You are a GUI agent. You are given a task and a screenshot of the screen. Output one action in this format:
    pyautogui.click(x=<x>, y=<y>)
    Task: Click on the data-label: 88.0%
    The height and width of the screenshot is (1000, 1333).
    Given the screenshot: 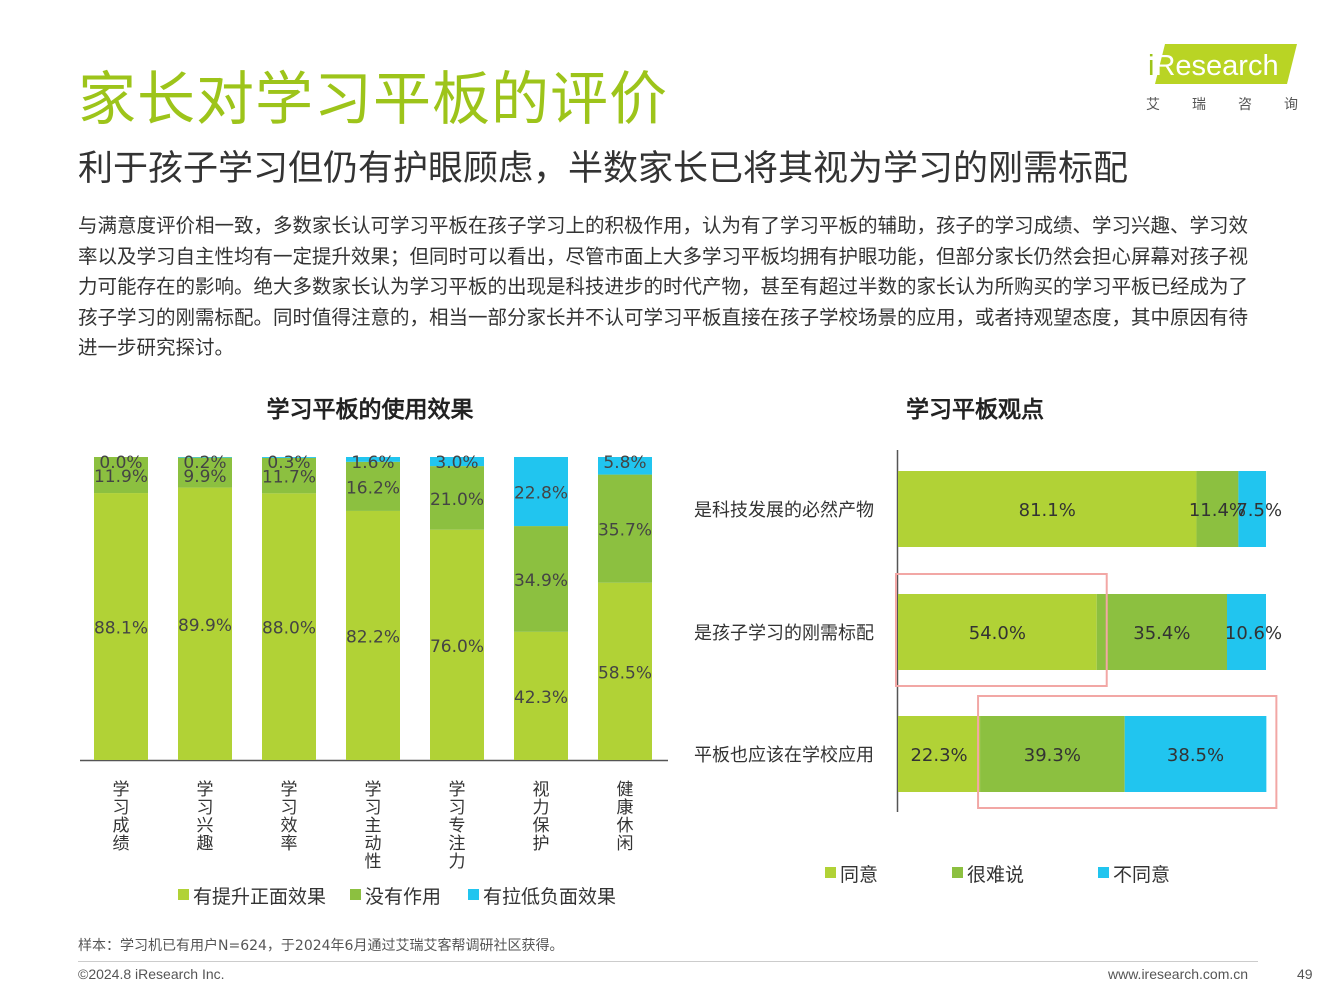 What is the action you would take?
    pyautogui.click(x=289, y=629)
    